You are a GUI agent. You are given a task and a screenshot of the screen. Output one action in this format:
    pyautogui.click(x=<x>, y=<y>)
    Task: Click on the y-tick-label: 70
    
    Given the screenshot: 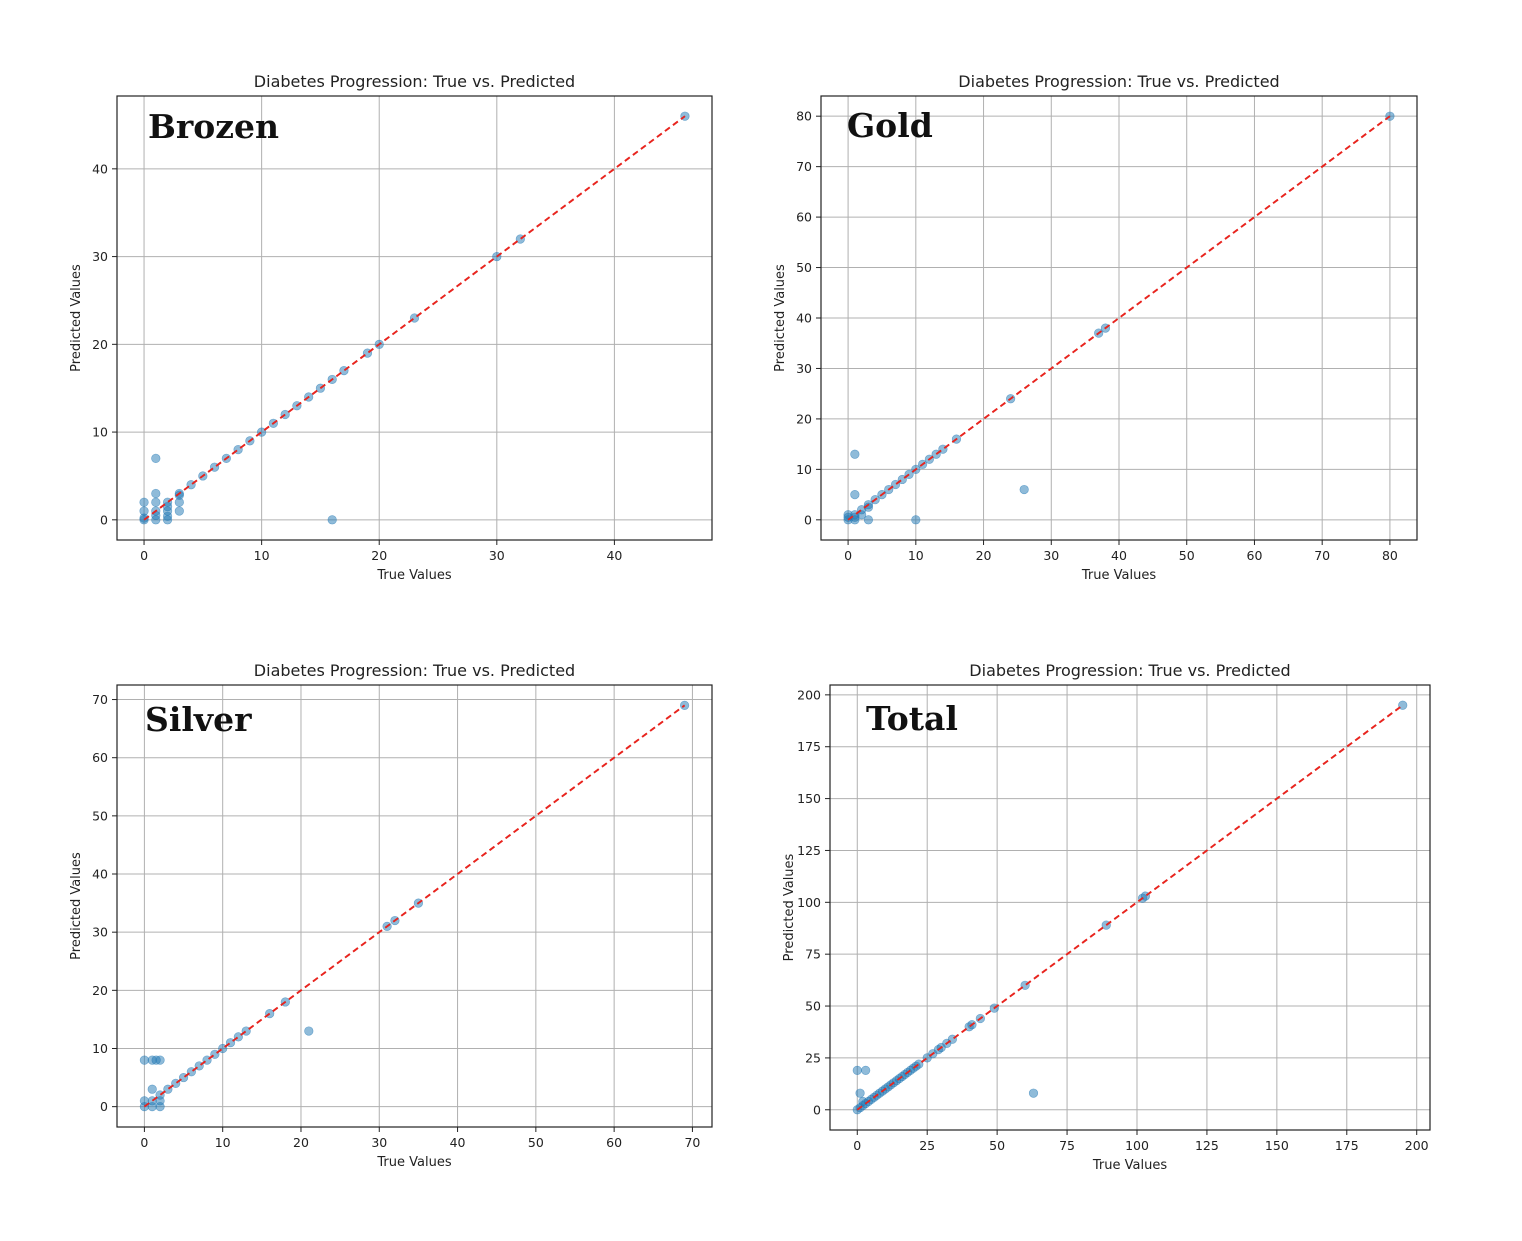 What is the action you would take?
    pyautogui.click(x=804, y=166)
    